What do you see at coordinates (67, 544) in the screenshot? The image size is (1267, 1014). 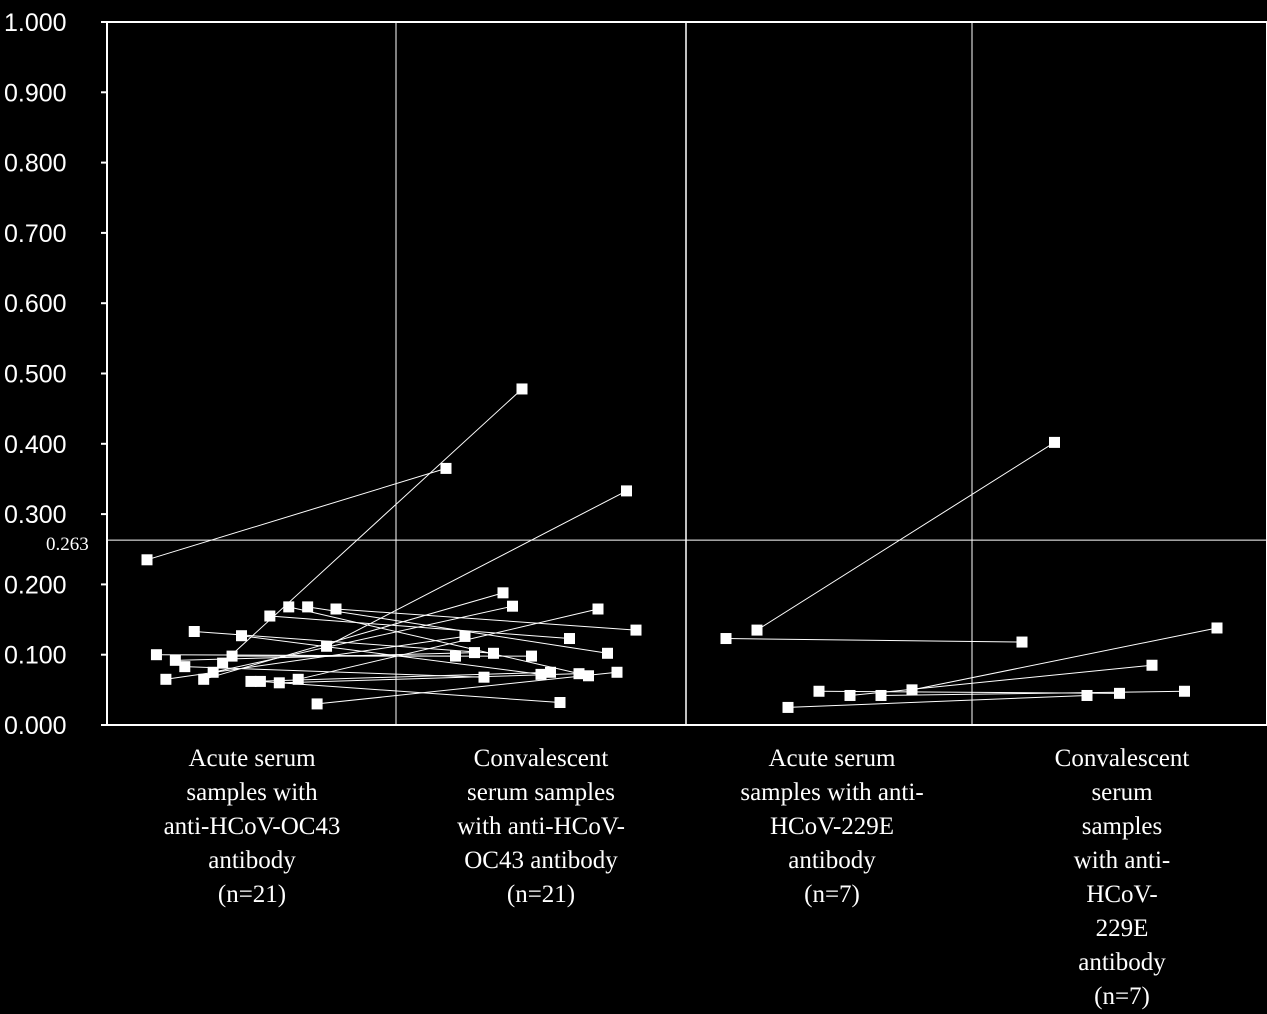 I see `cutoff-label: 0.263` at bounding box center [67, 544].